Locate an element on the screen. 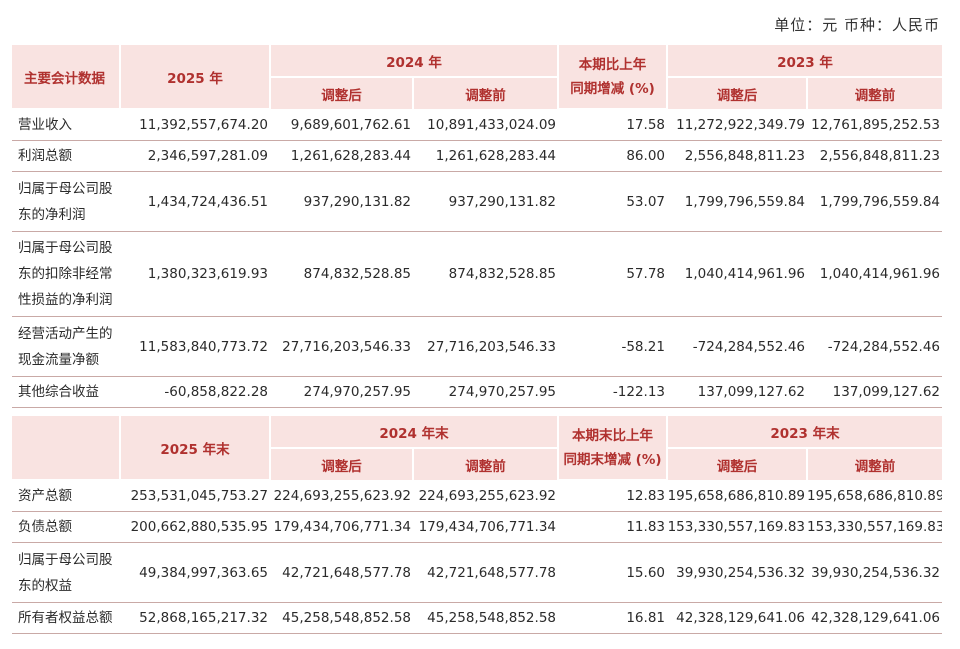 The width and height of the screenshot is (960, 649). currency-unit-note: 单位：元 币种：人民币 is located at coordinates (857, 25).